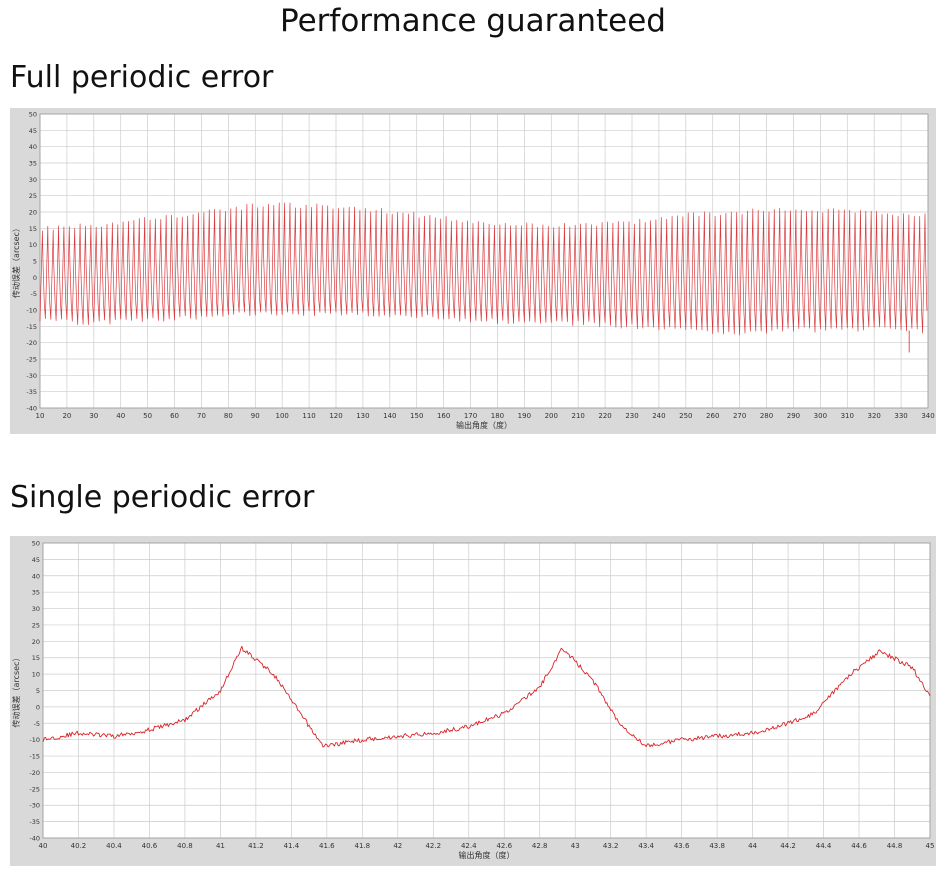 This screenshot has height=872, width=946. I want to click on x-tick-label: 44.8, so click(895, 846).